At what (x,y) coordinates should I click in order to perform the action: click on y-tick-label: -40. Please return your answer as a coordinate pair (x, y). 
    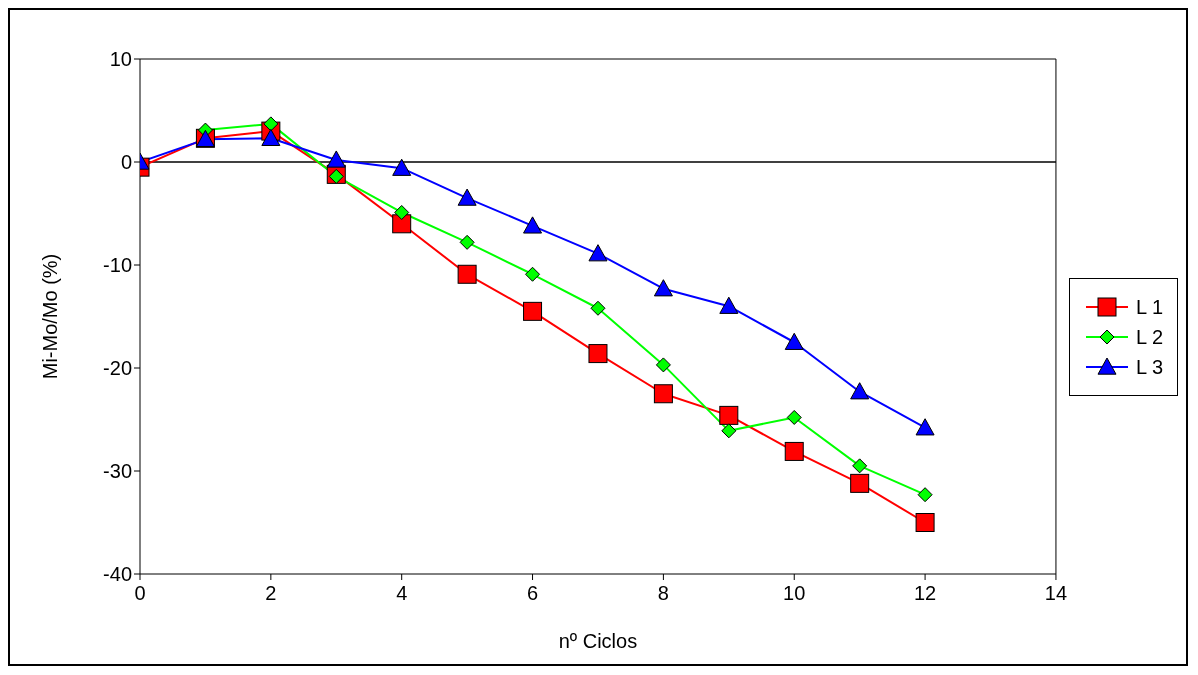
    Looking at the image, I should click on (117, 574).